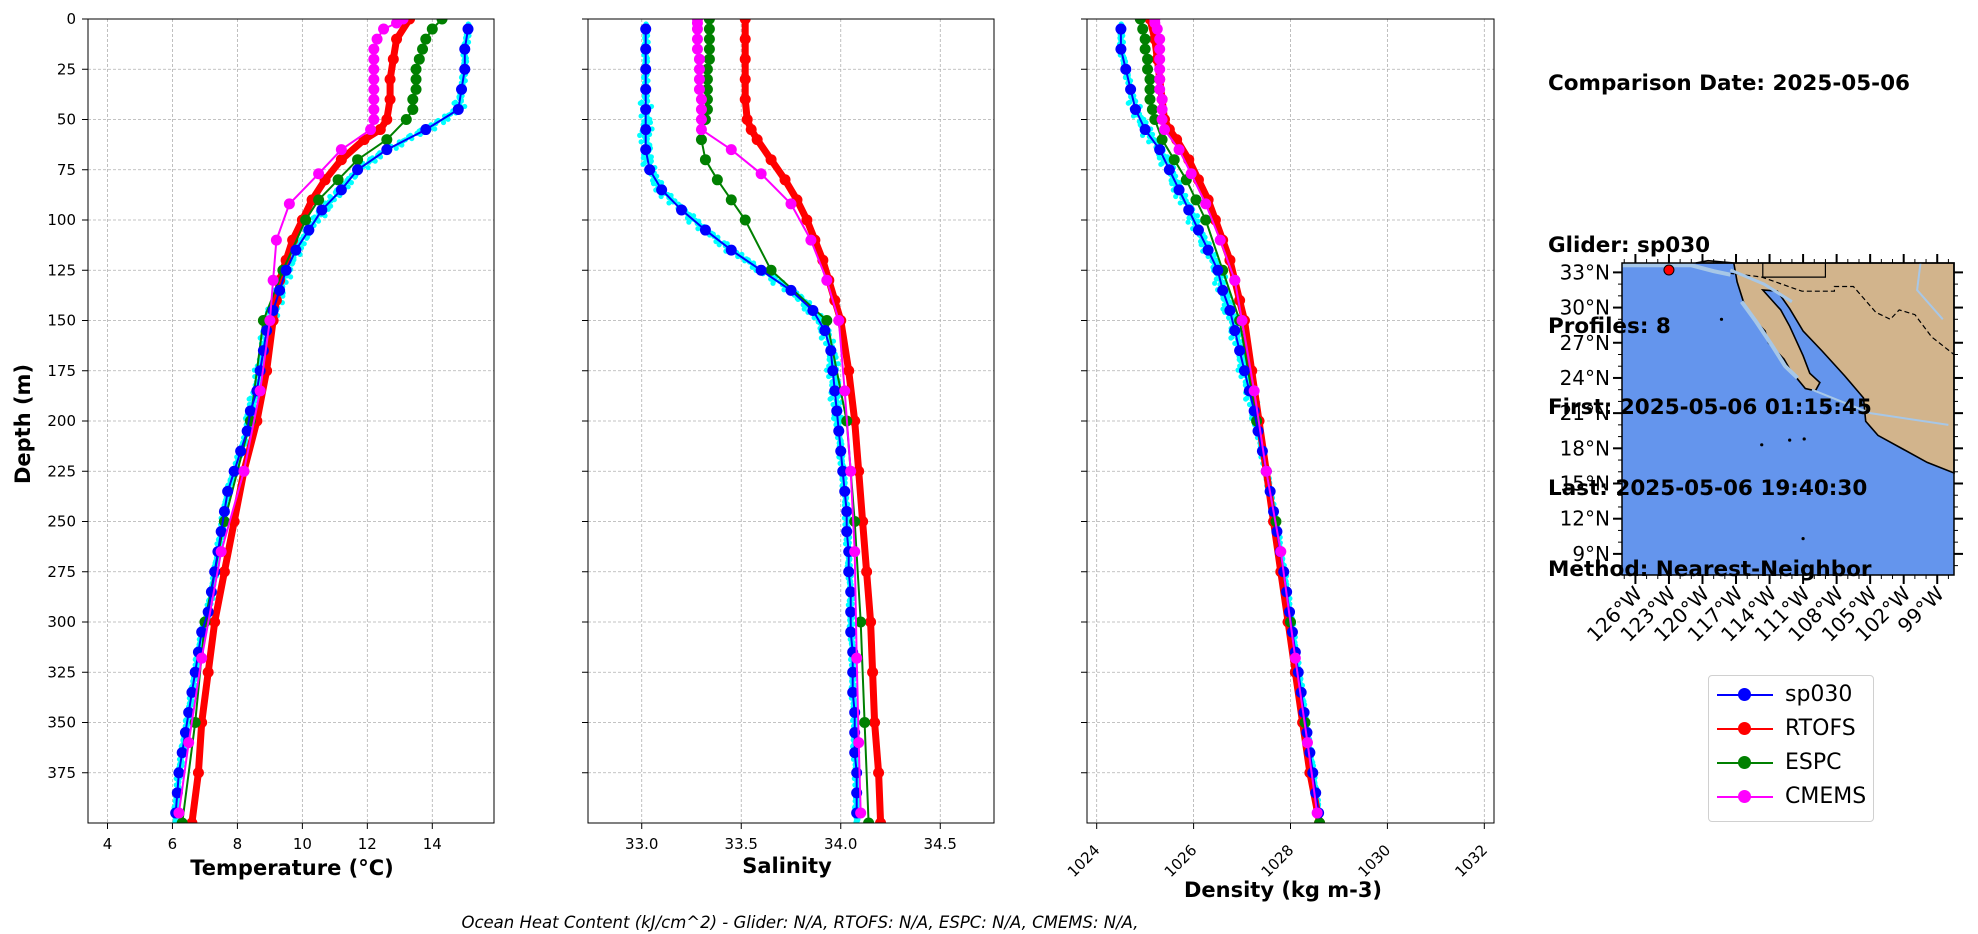  I want to click on comparison-date: Comparison Date: 2025-05-06, so click(1729, 83).